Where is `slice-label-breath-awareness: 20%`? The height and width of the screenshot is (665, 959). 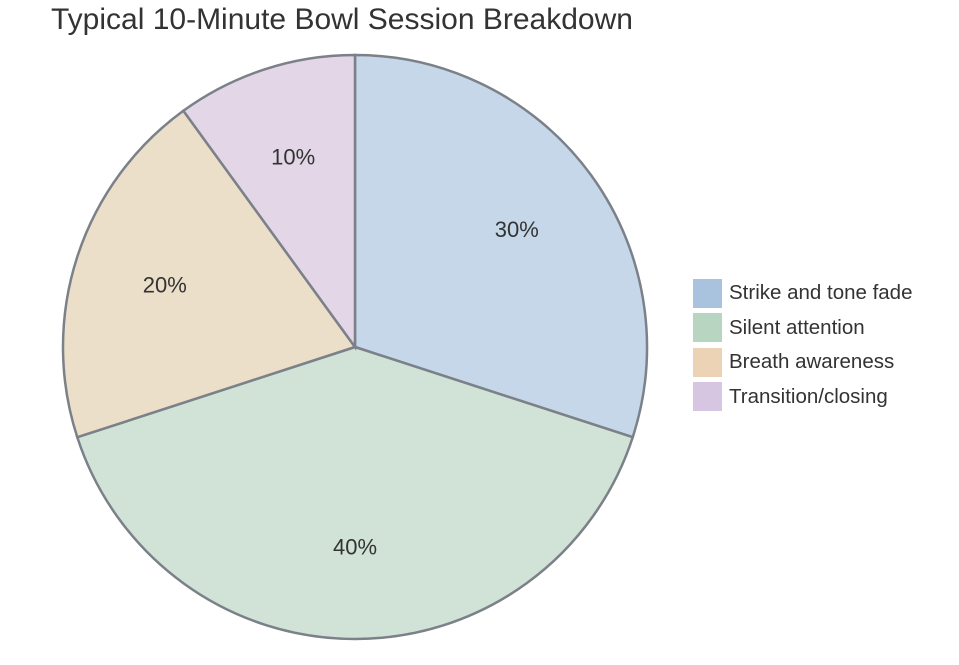
slice-label-breath-awareness: 20% is located at coordinates (165, 285).